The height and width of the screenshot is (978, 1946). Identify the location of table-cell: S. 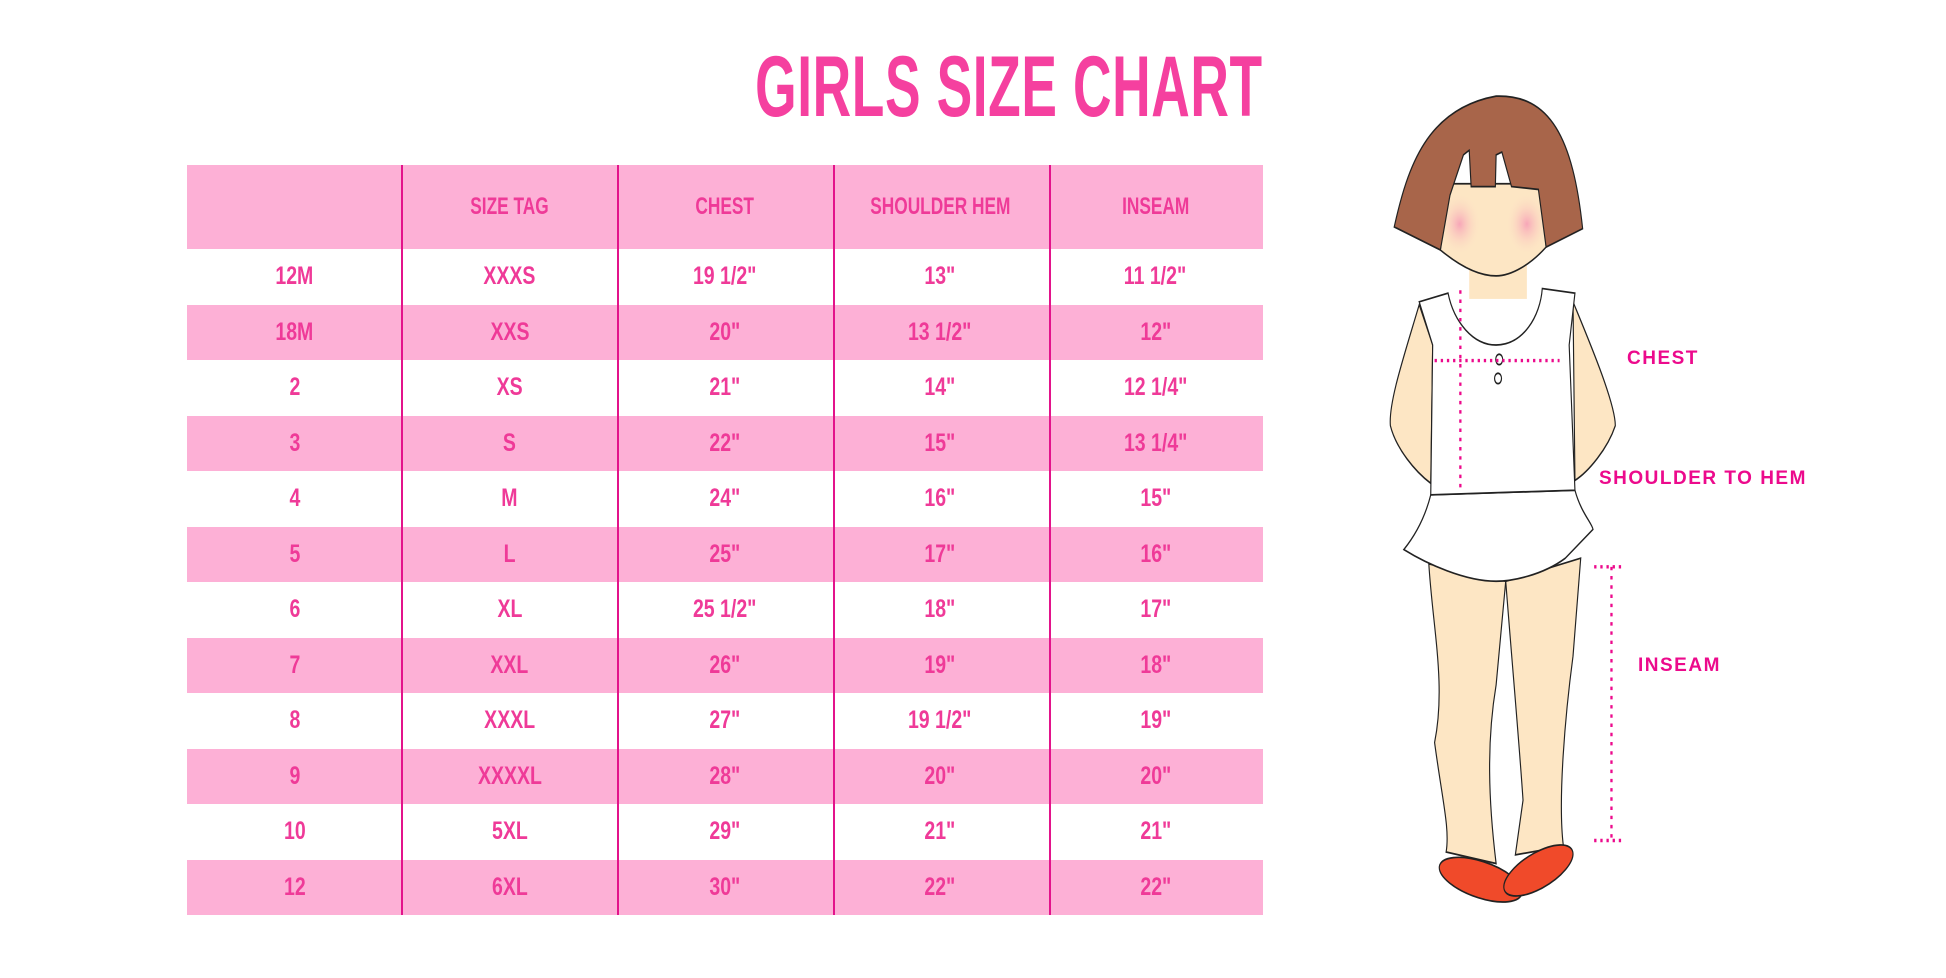
(509, 444).